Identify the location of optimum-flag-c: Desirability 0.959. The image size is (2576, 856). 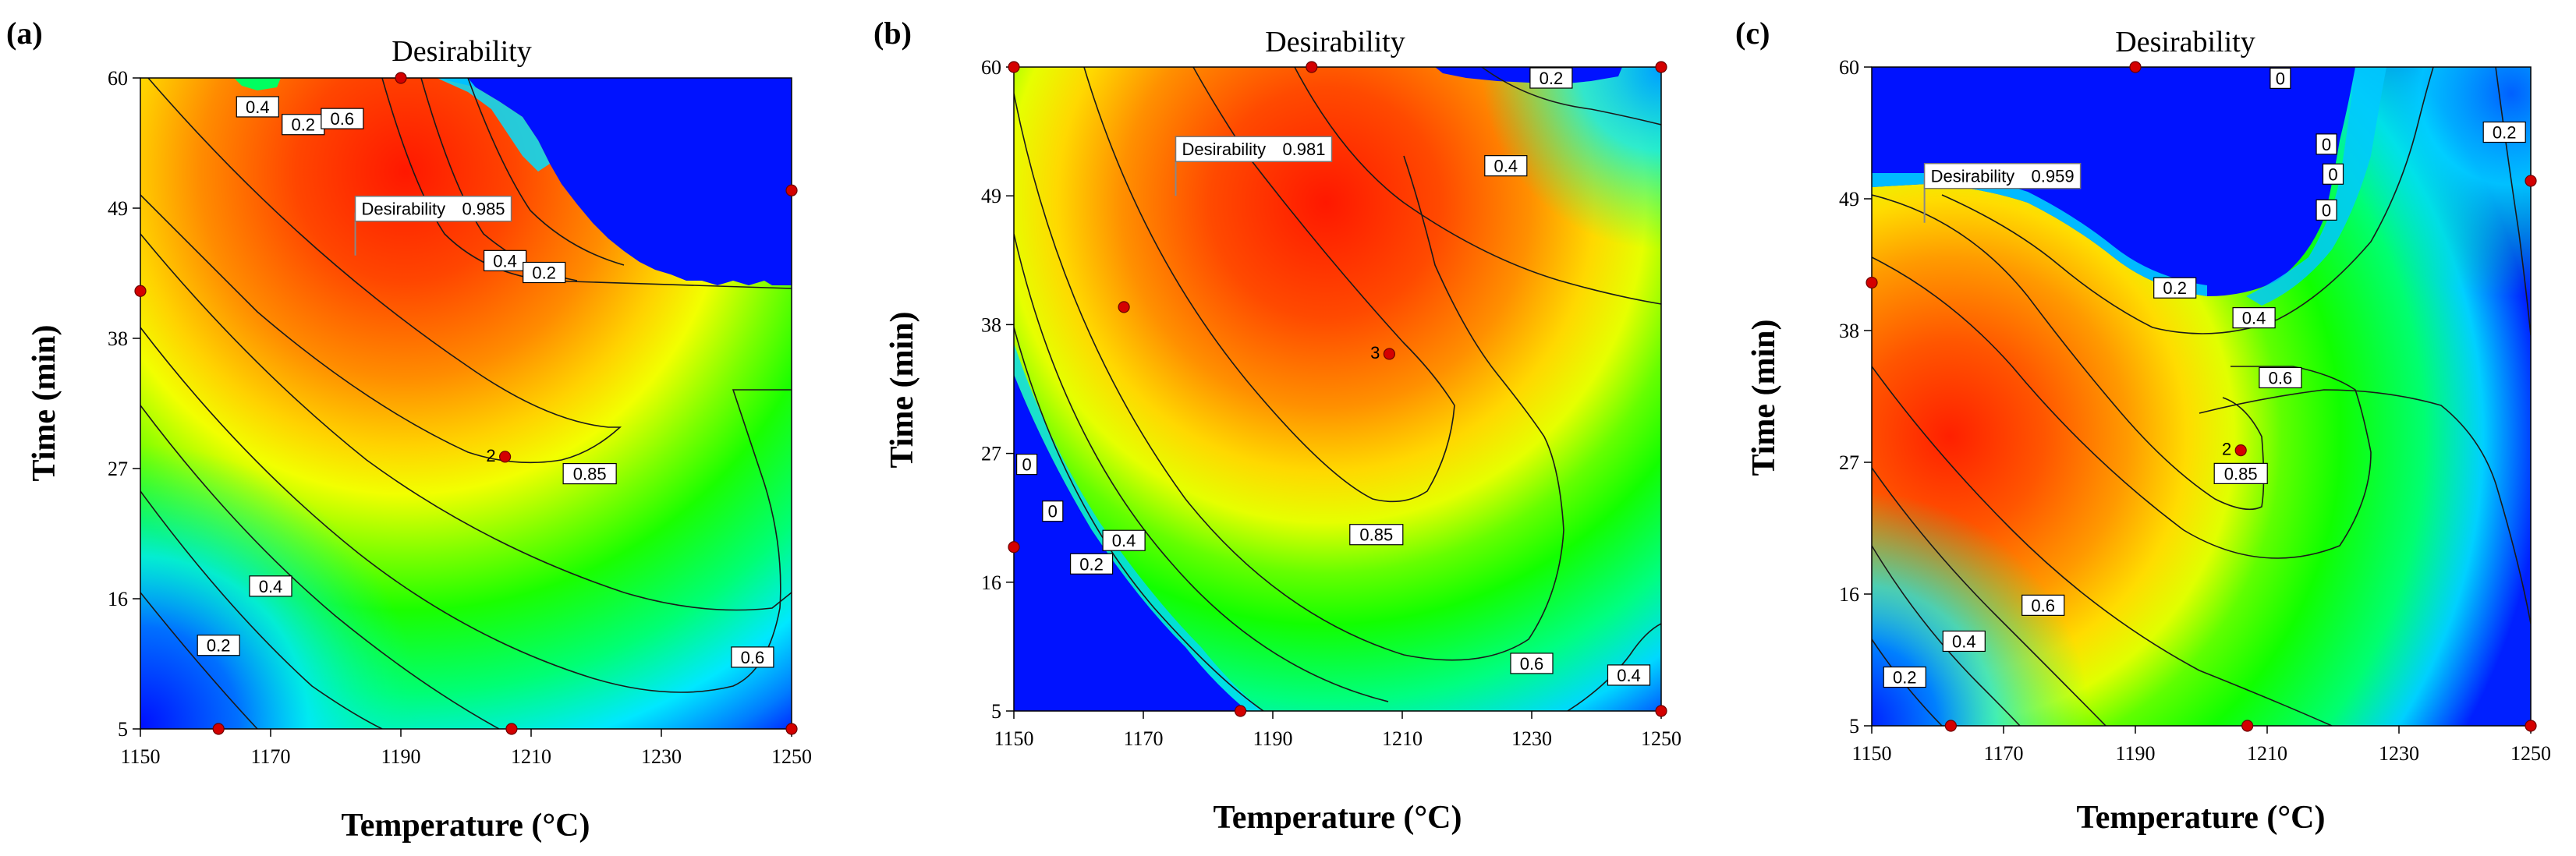
(2003, 192).